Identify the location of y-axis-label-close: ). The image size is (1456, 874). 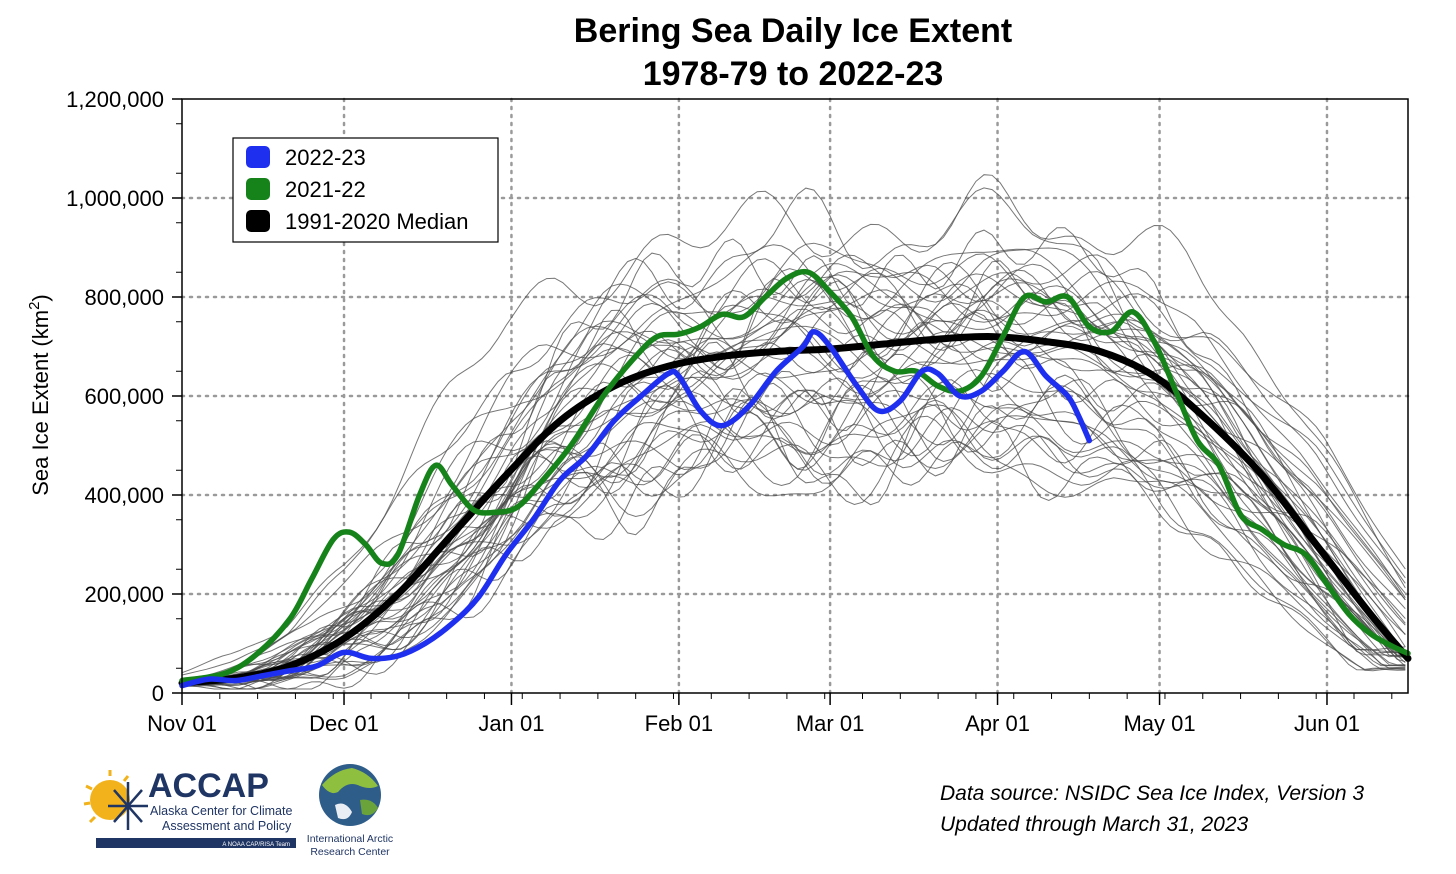
(40, 297).